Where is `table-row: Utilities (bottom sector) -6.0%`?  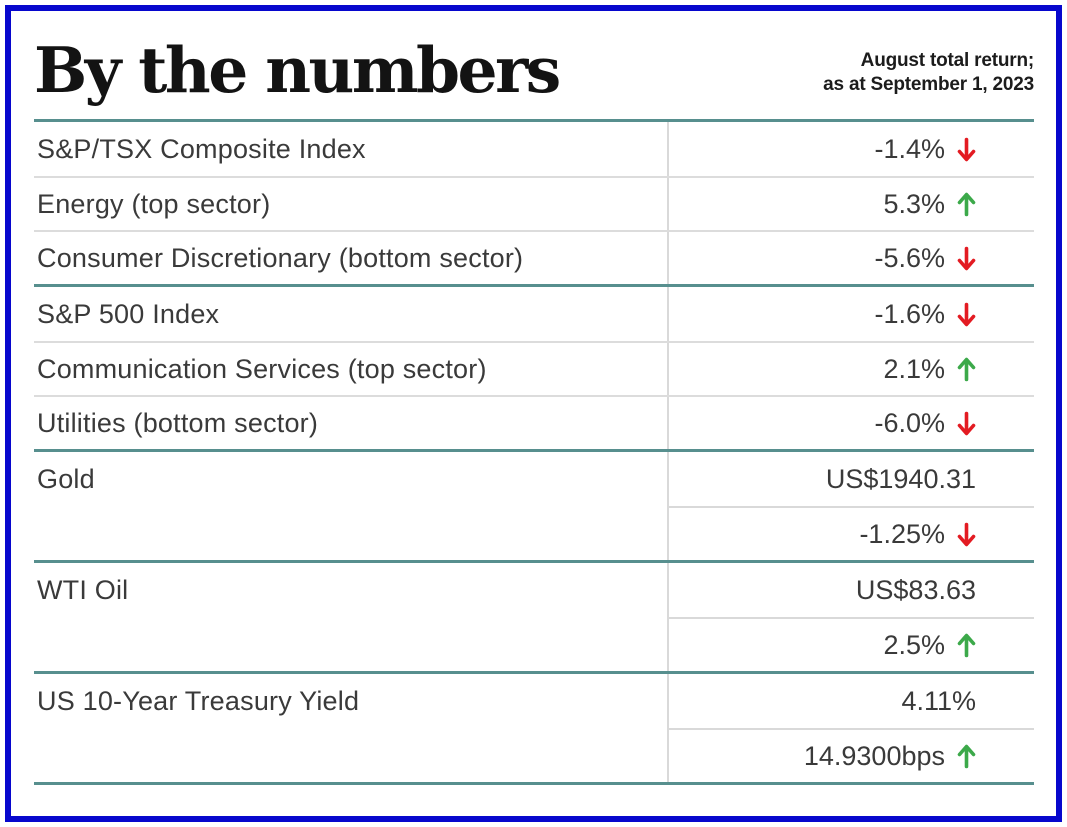
table-row: Utilities (bottom sector) -6.0% is located at coordinates (534, 422).